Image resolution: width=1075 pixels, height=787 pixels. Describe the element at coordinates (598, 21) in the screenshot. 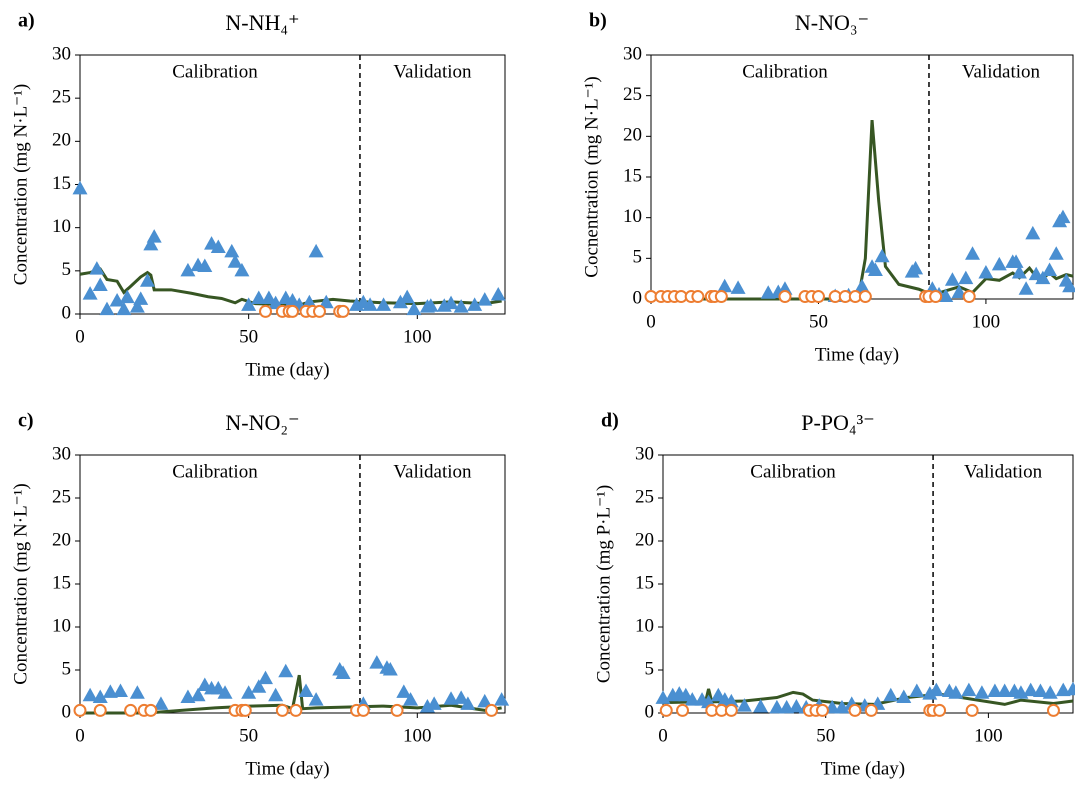

I see `panel-label: b)` at that location.